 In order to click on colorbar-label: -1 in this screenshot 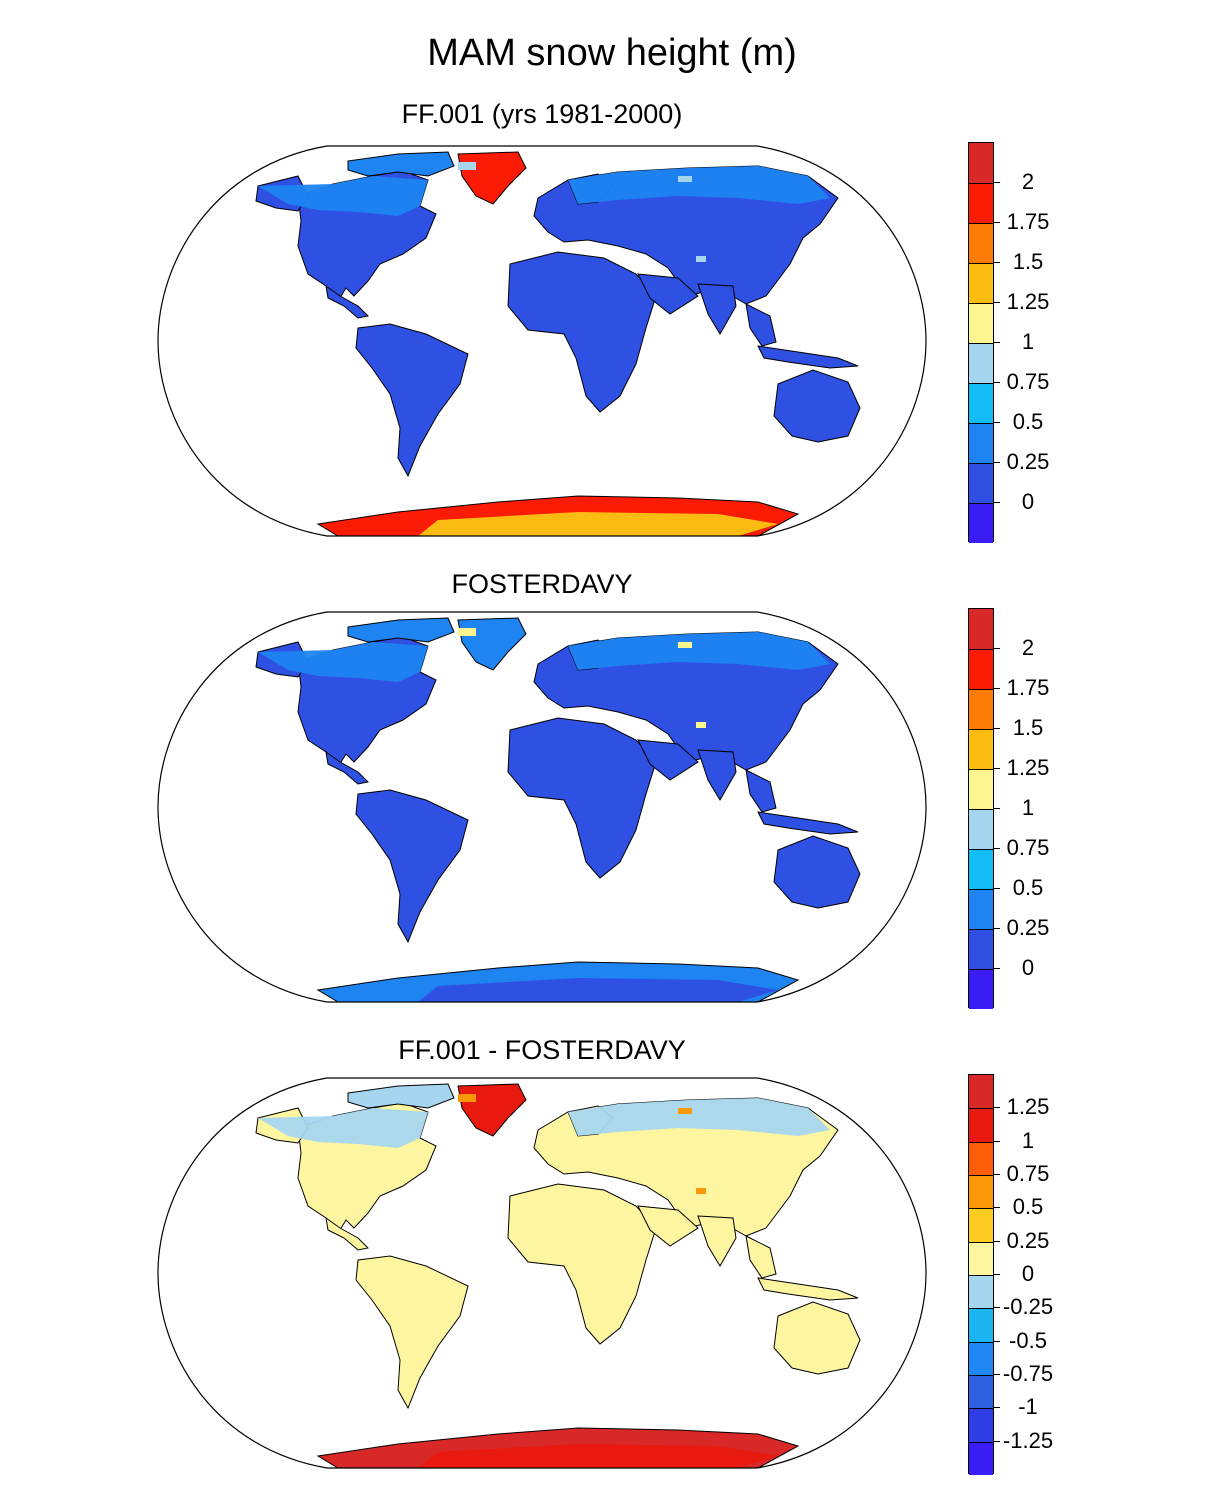, I will do `click(1028, 1407)`.